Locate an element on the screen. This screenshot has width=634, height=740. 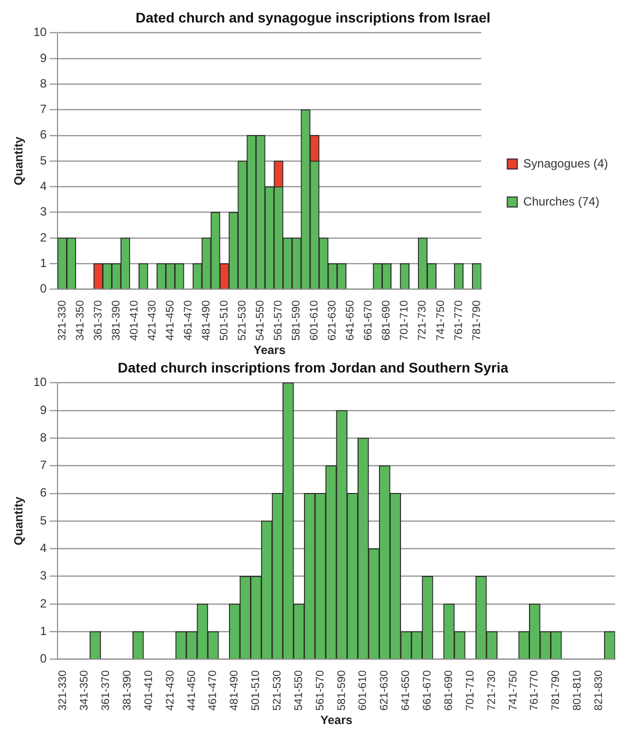
chart-title: Dated church and synagogue inscriptions from Israel is located at coordinates (313, 17).